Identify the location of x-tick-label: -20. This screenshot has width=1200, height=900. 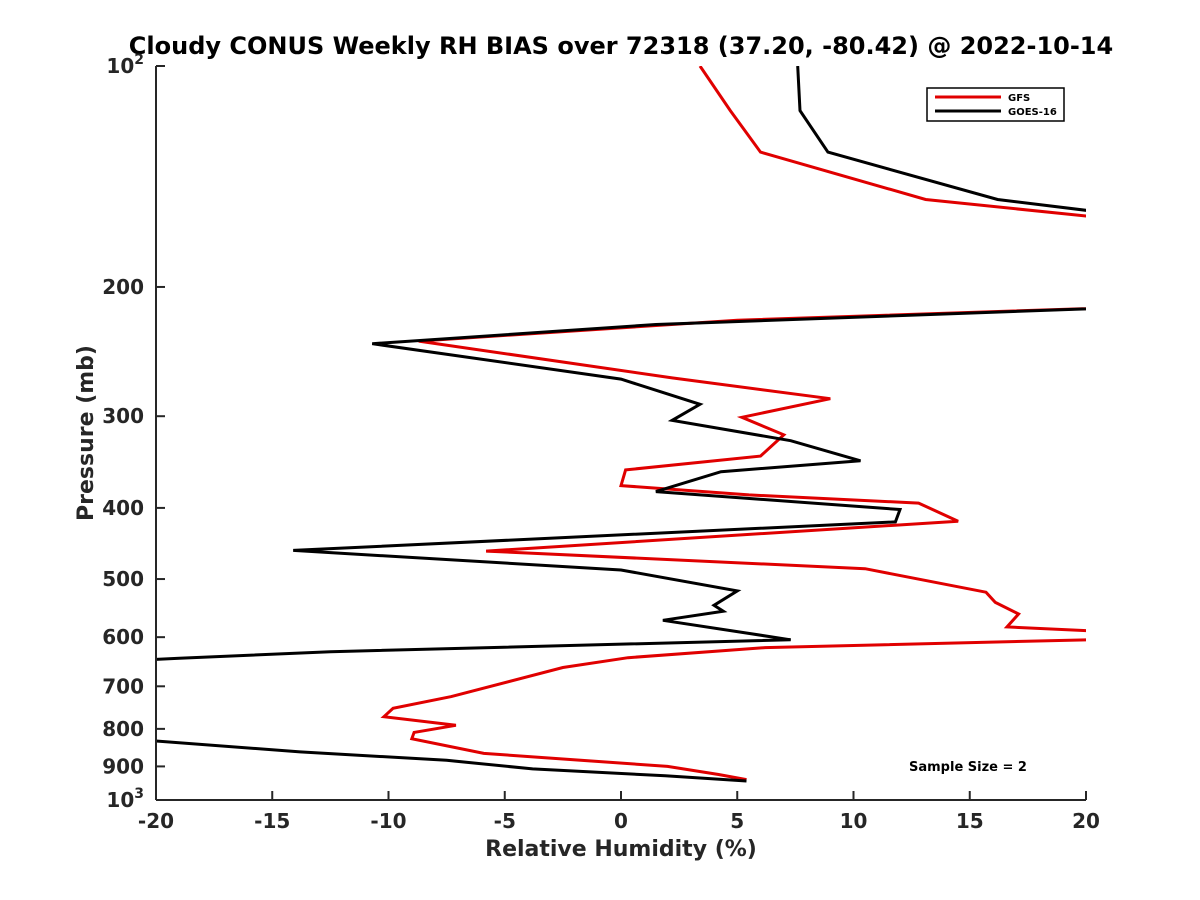
(156, 821).